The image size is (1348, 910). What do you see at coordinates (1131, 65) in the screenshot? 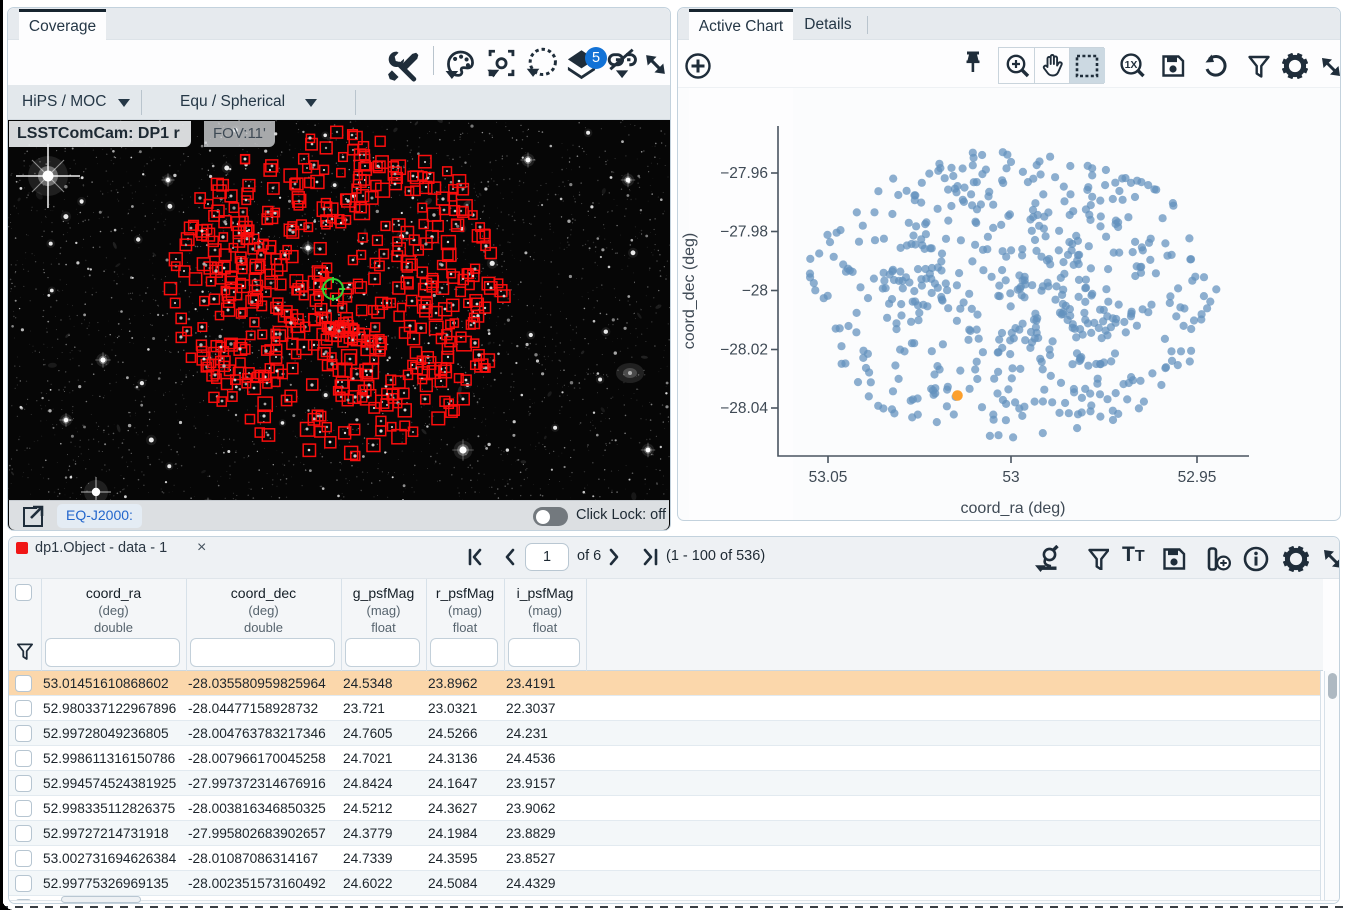
I see `svg-text: 1X` at bounding box center [1131, 65].